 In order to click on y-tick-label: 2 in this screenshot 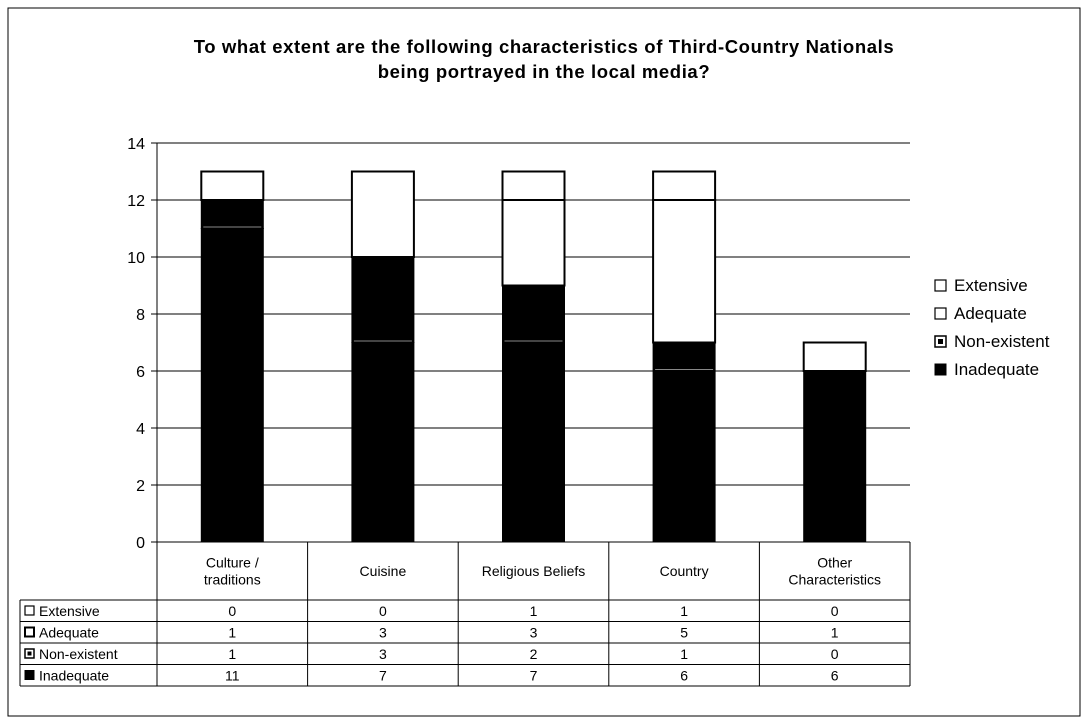, I will do `click(140, 486)`.